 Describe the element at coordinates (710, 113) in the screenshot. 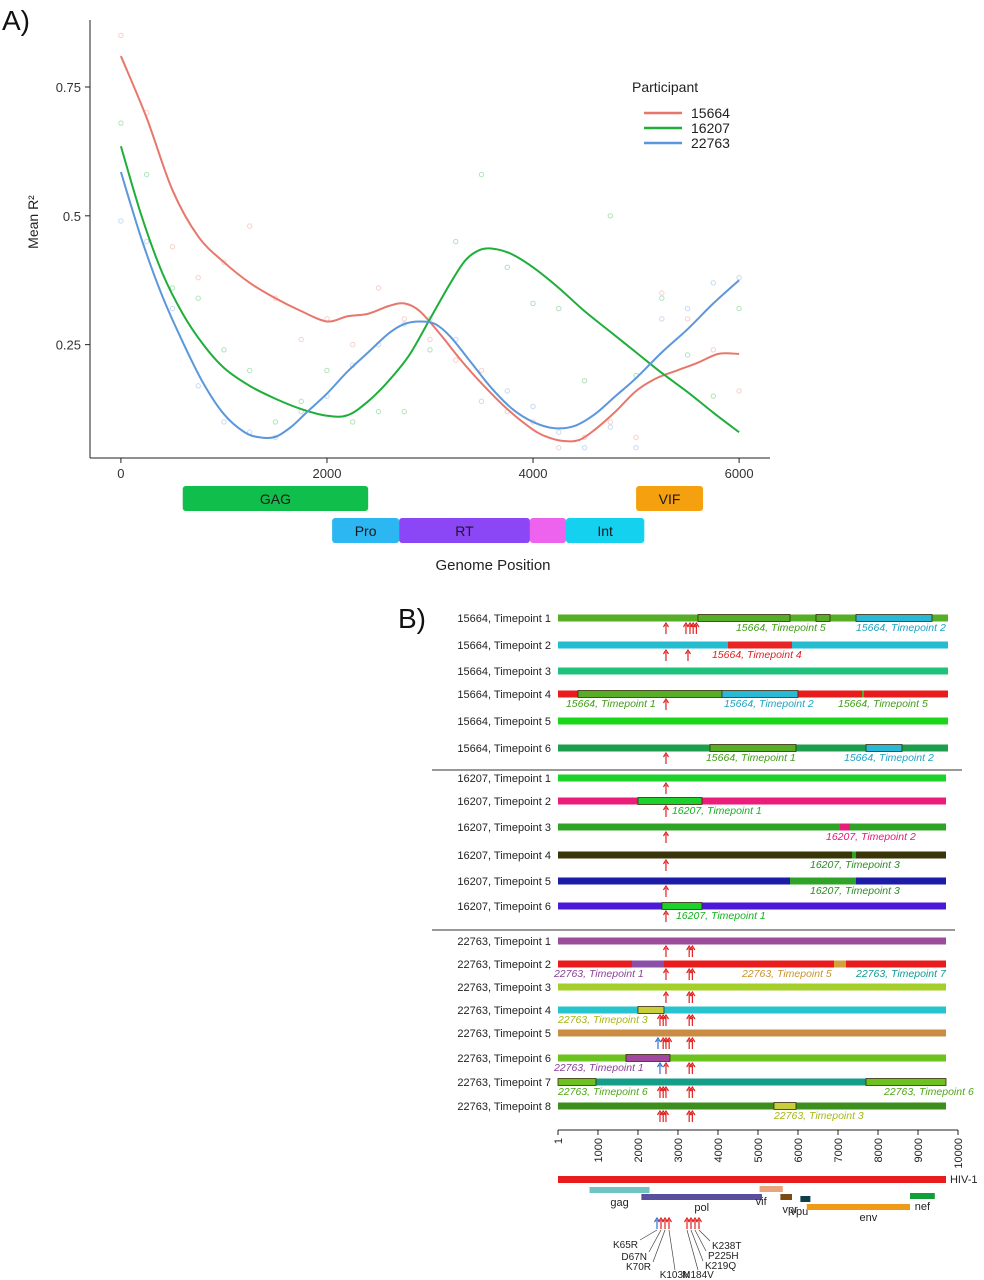

I see `legend-label: 15664` at that location.